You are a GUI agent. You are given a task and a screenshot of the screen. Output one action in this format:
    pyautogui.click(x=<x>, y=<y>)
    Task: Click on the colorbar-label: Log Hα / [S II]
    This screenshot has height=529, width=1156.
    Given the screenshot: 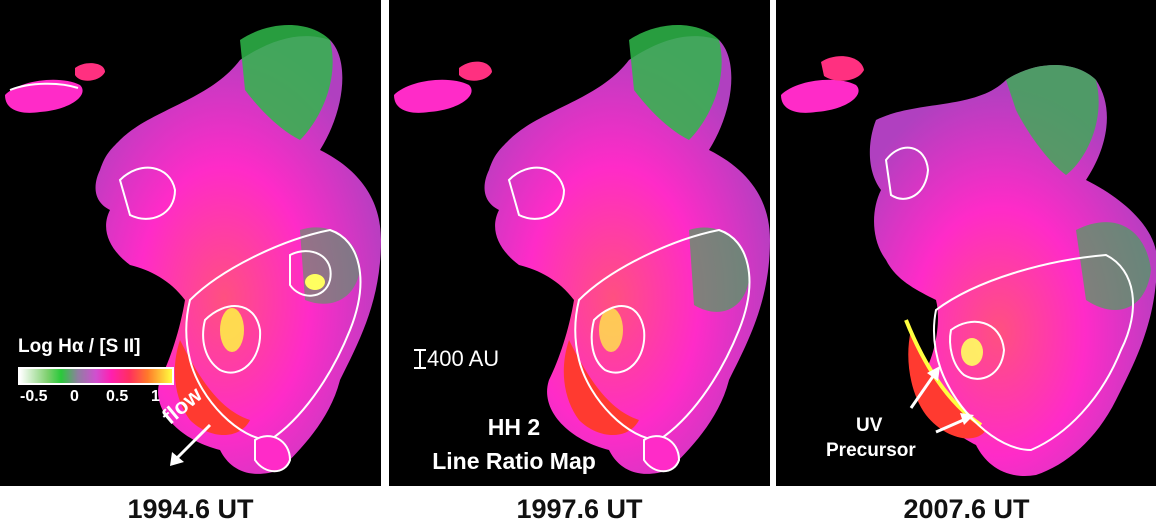 What is the action you would take?
    pyautogui.click(x=79, y=346)
    